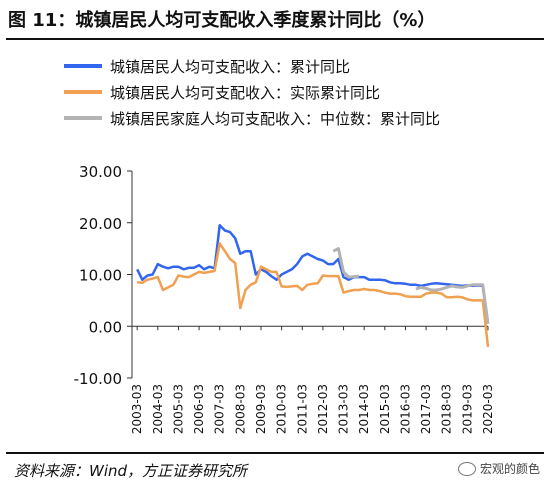 The height and width of the screenshot is (489, 550). What do you see at coordinates (447, 409) in the screenshot?
I see `x-tick-label-15: 2018-03` at bounding box center [447, 409].